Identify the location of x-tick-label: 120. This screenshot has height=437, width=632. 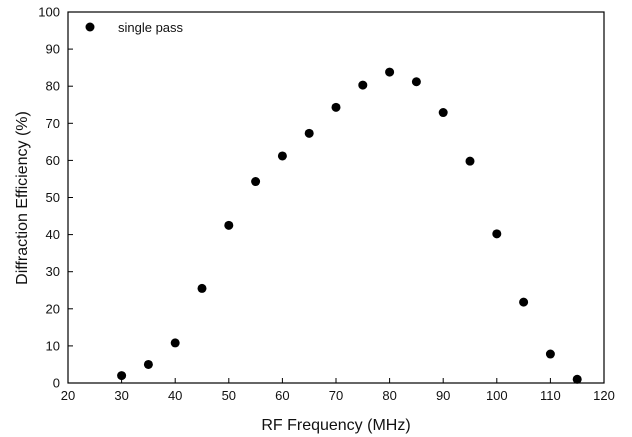
(604, 395).